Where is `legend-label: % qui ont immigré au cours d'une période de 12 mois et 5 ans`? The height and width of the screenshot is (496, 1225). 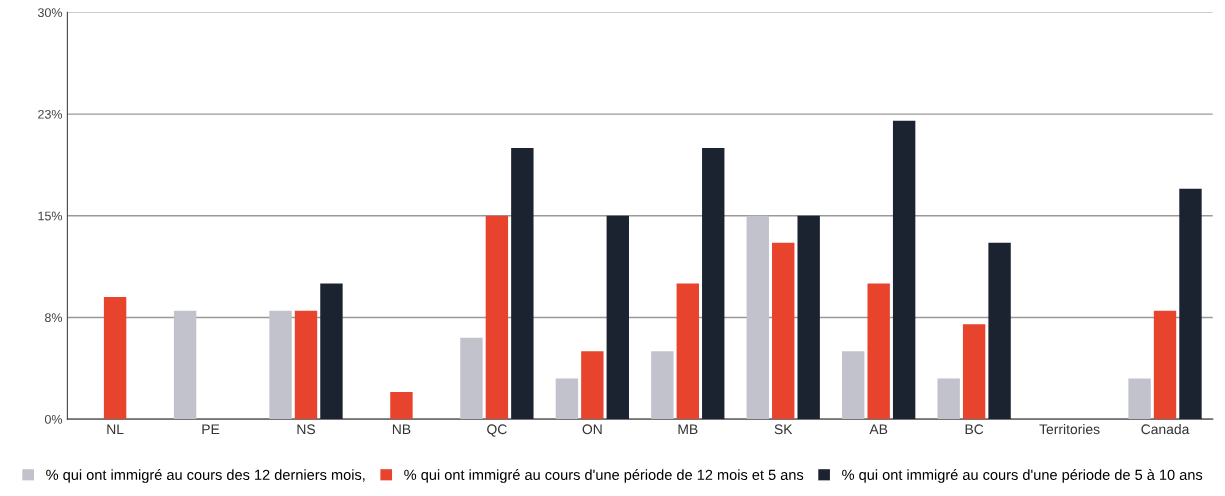 legend-label: % qui ont immigré au cours d'une période de 12 mois et 5 ans is located at coordinates (604, 476).